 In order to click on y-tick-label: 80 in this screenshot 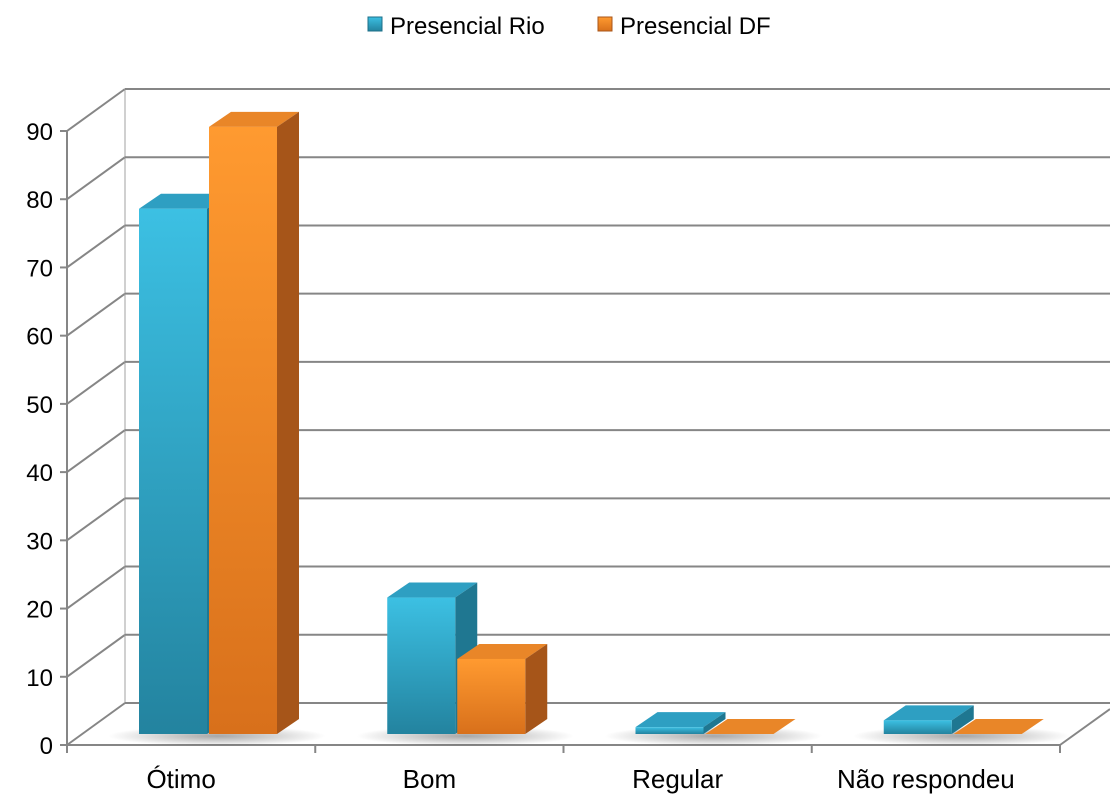, I will do `click(39, 200)`.